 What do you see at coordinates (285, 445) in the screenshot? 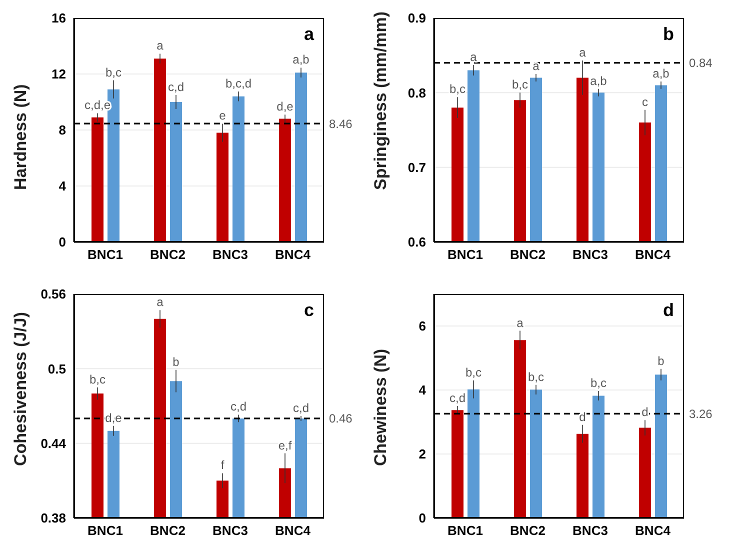
I see `data-label: e,f` at bounding box center [285, 445].